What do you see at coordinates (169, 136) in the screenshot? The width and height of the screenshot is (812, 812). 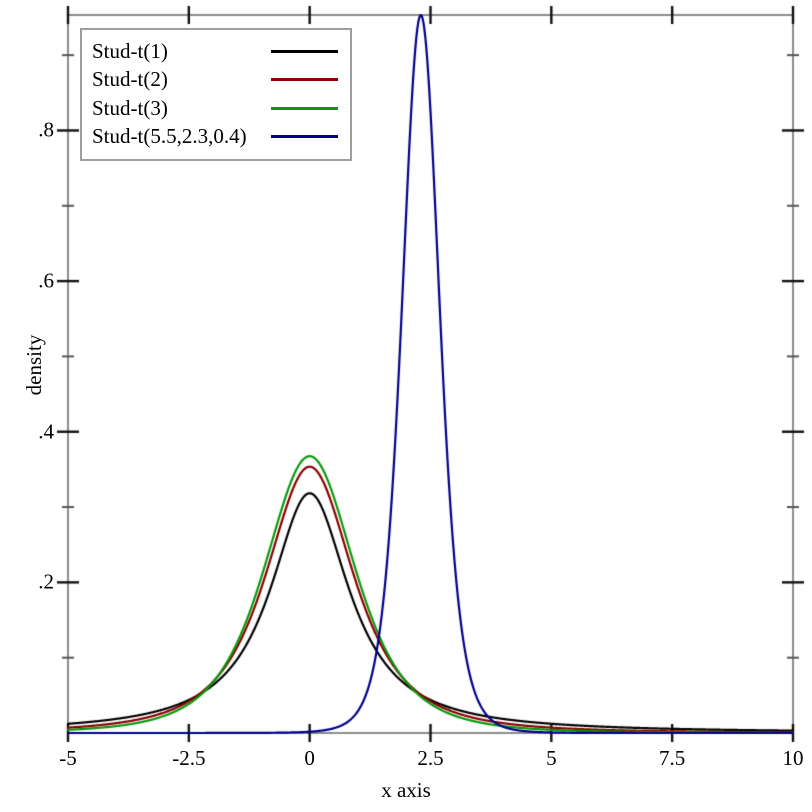 I see `legend-label: Stud-t(5.5,2.3,0.4)` at bounding box center [169, 136].